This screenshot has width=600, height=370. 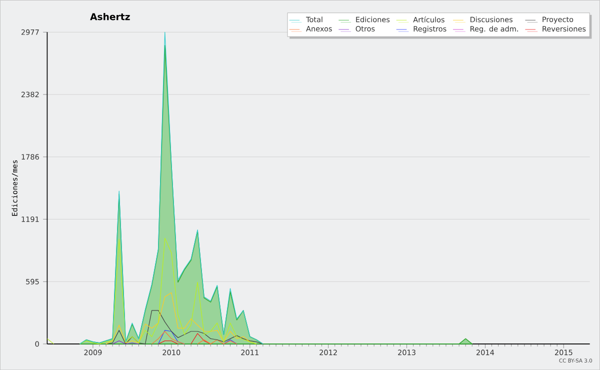 I want to click on chart-title: Ashertz, so click(x=110, y=16).